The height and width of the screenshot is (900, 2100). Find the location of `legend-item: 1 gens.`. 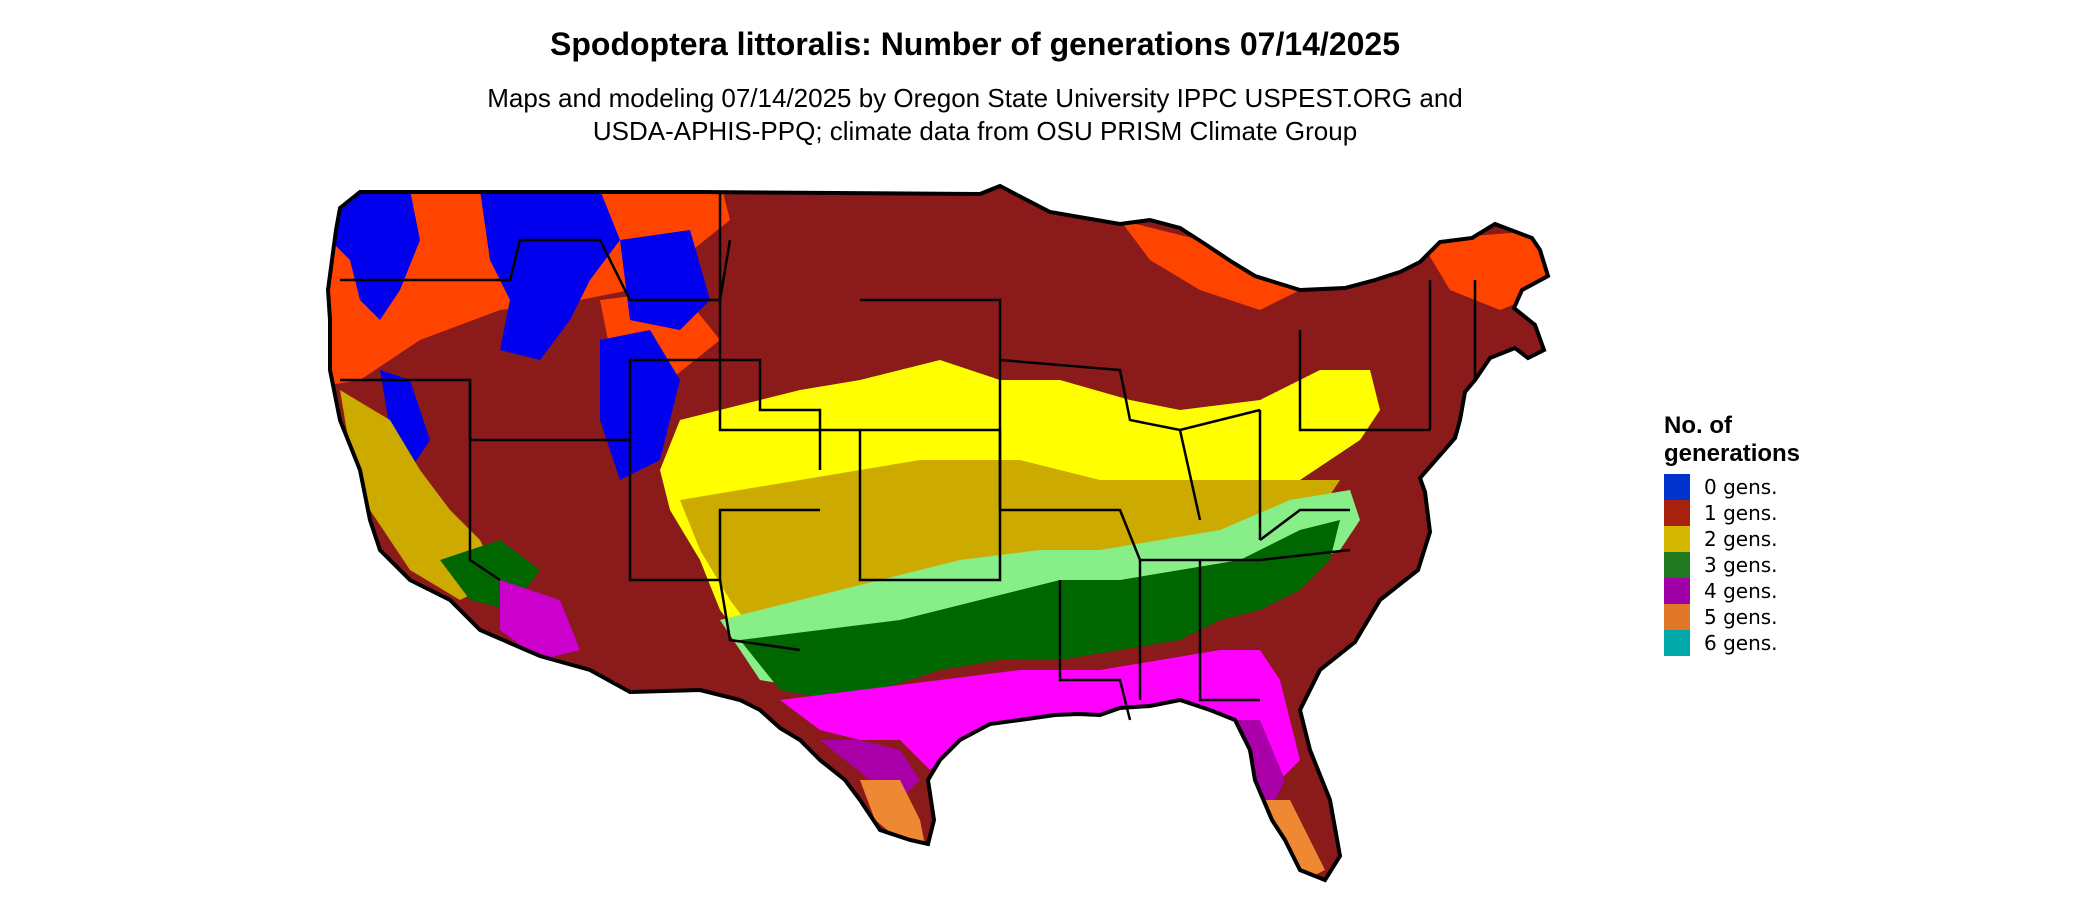

legend-item: 1 gens. is located at coordinates (1764, 513).